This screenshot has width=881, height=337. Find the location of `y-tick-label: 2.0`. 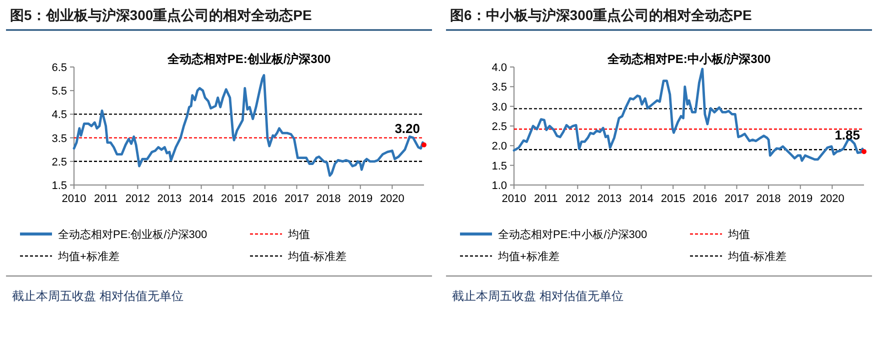

y-tick-label: 2.0 is located at coordinates (499, 146).